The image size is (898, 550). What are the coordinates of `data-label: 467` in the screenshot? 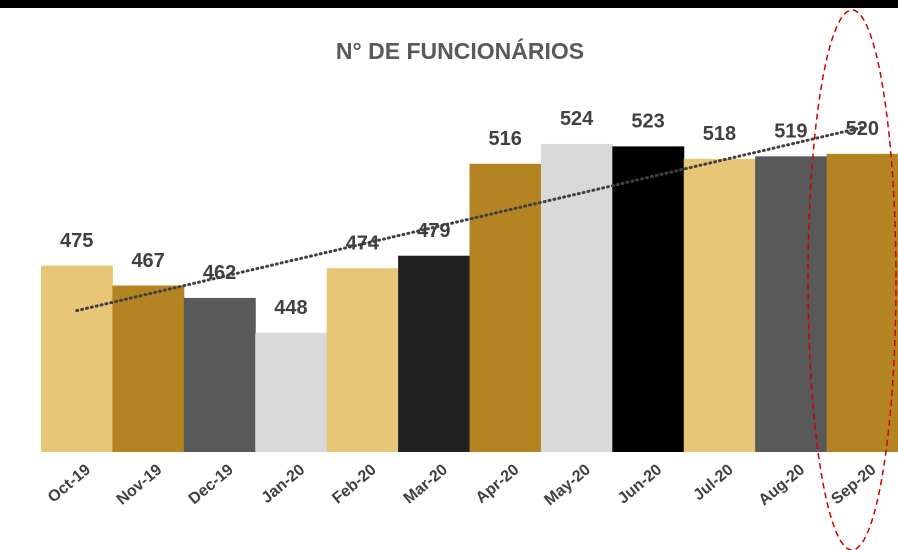 It's located at (147, 261).